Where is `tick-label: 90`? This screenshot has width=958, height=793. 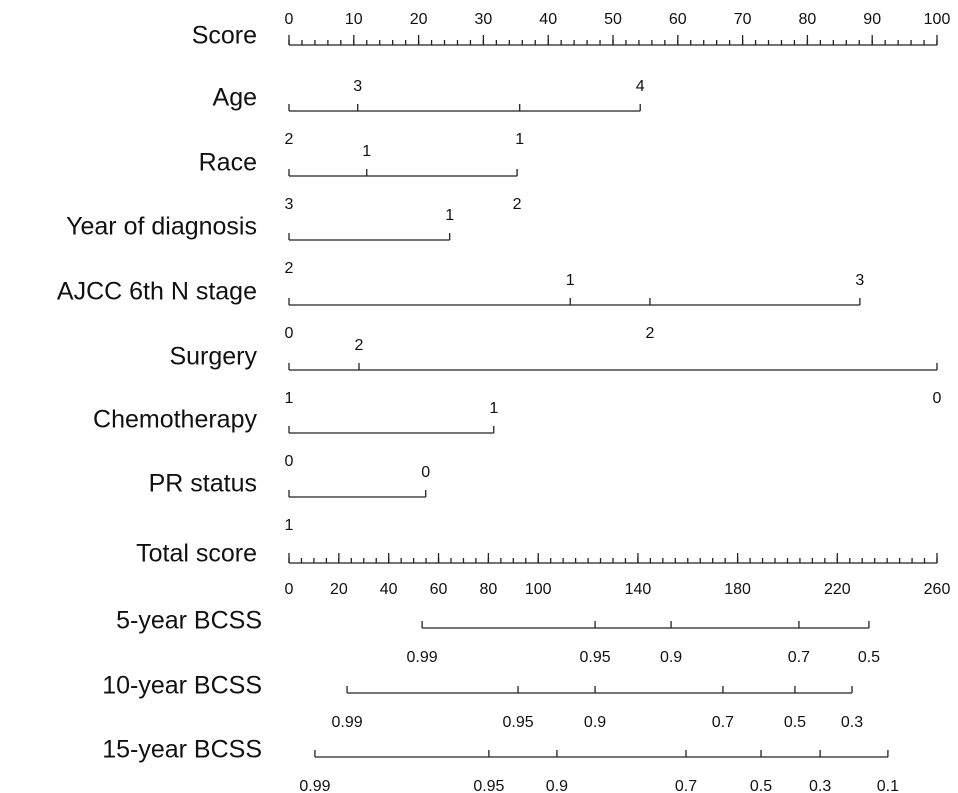 tick-label: 90 is located at coordinates (872, 19).